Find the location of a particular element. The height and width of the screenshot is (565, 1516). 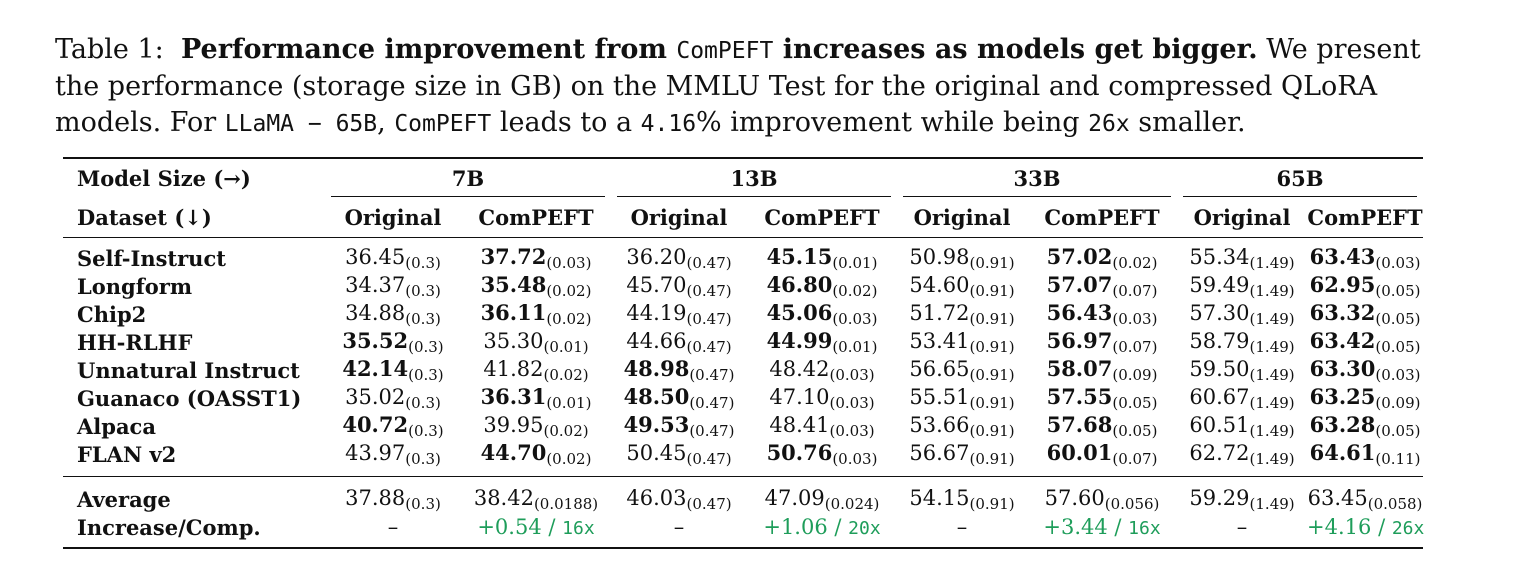

table-cell: 38.42(0.0188) is located at coordinates (536, 499).